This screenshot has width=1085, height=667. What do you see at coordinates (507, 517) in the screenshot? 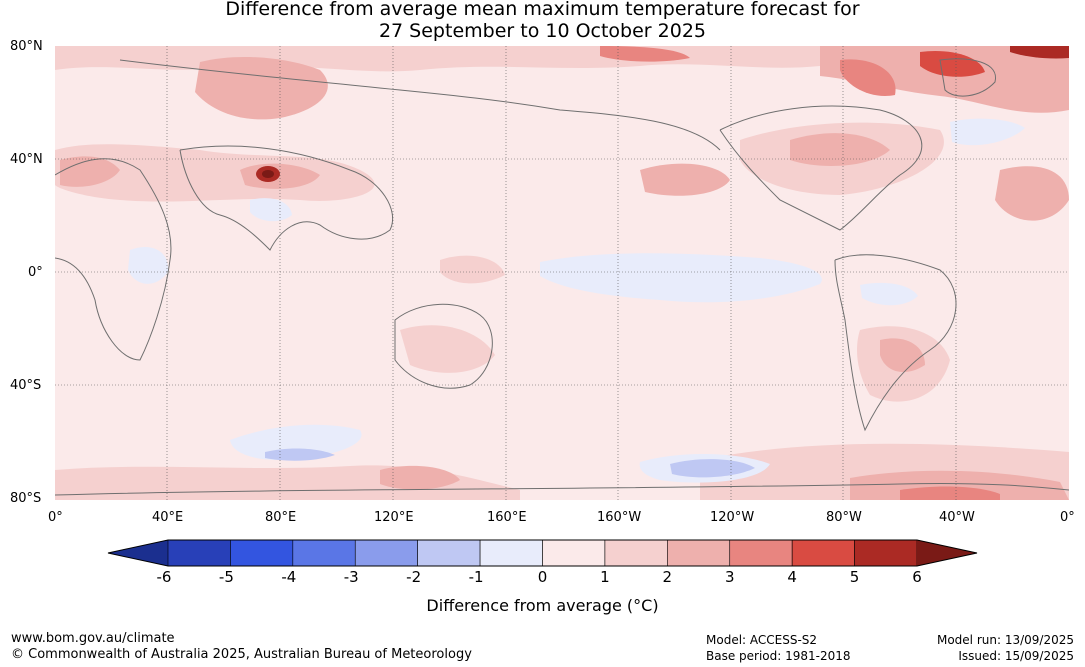
I see `lon-label: 160°E` at bounding box center [507, 517].